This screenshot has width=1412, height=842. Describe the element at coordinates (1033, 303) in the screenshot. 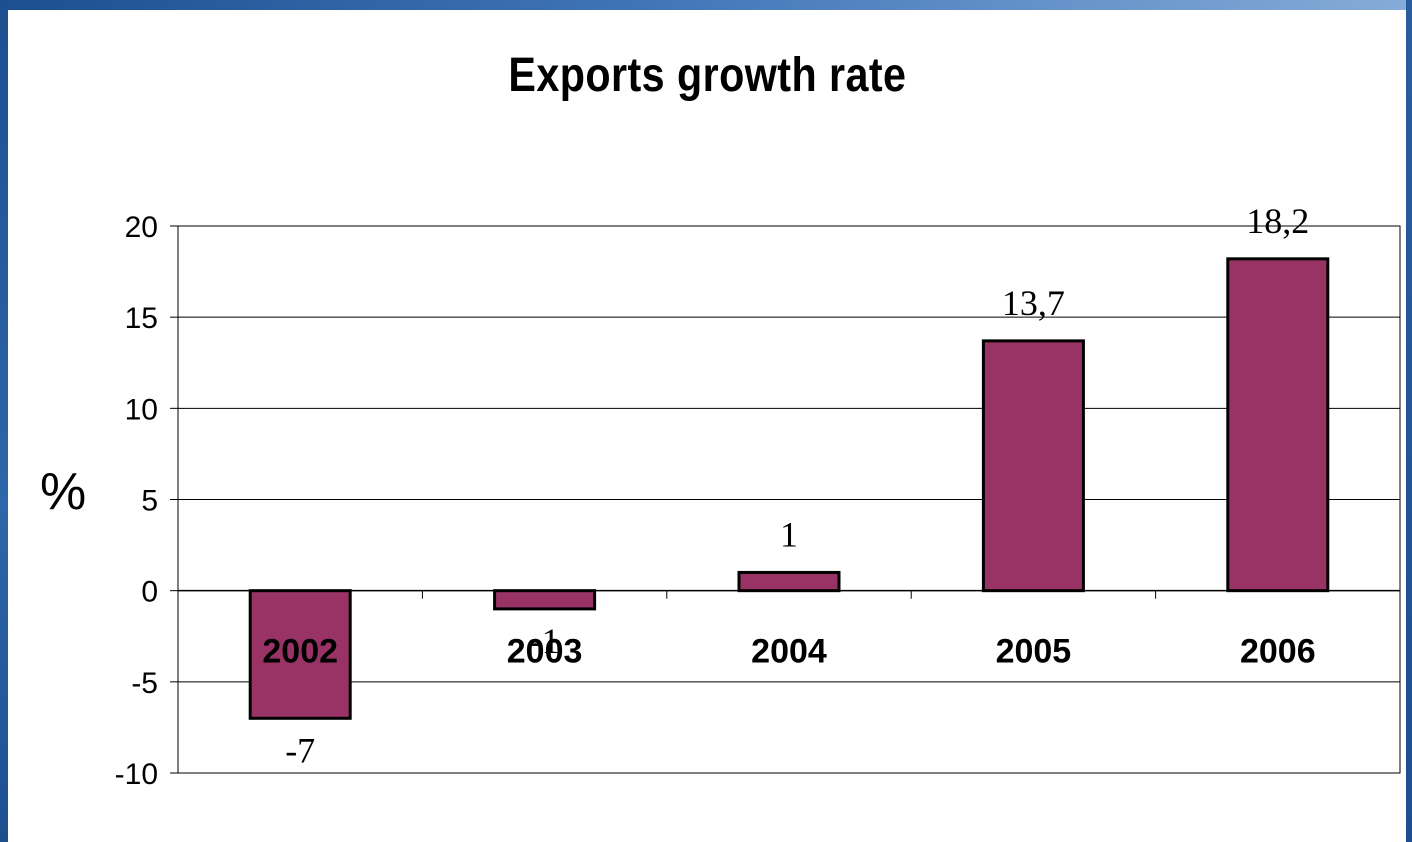

I see `data-label: 13,7` at that location.